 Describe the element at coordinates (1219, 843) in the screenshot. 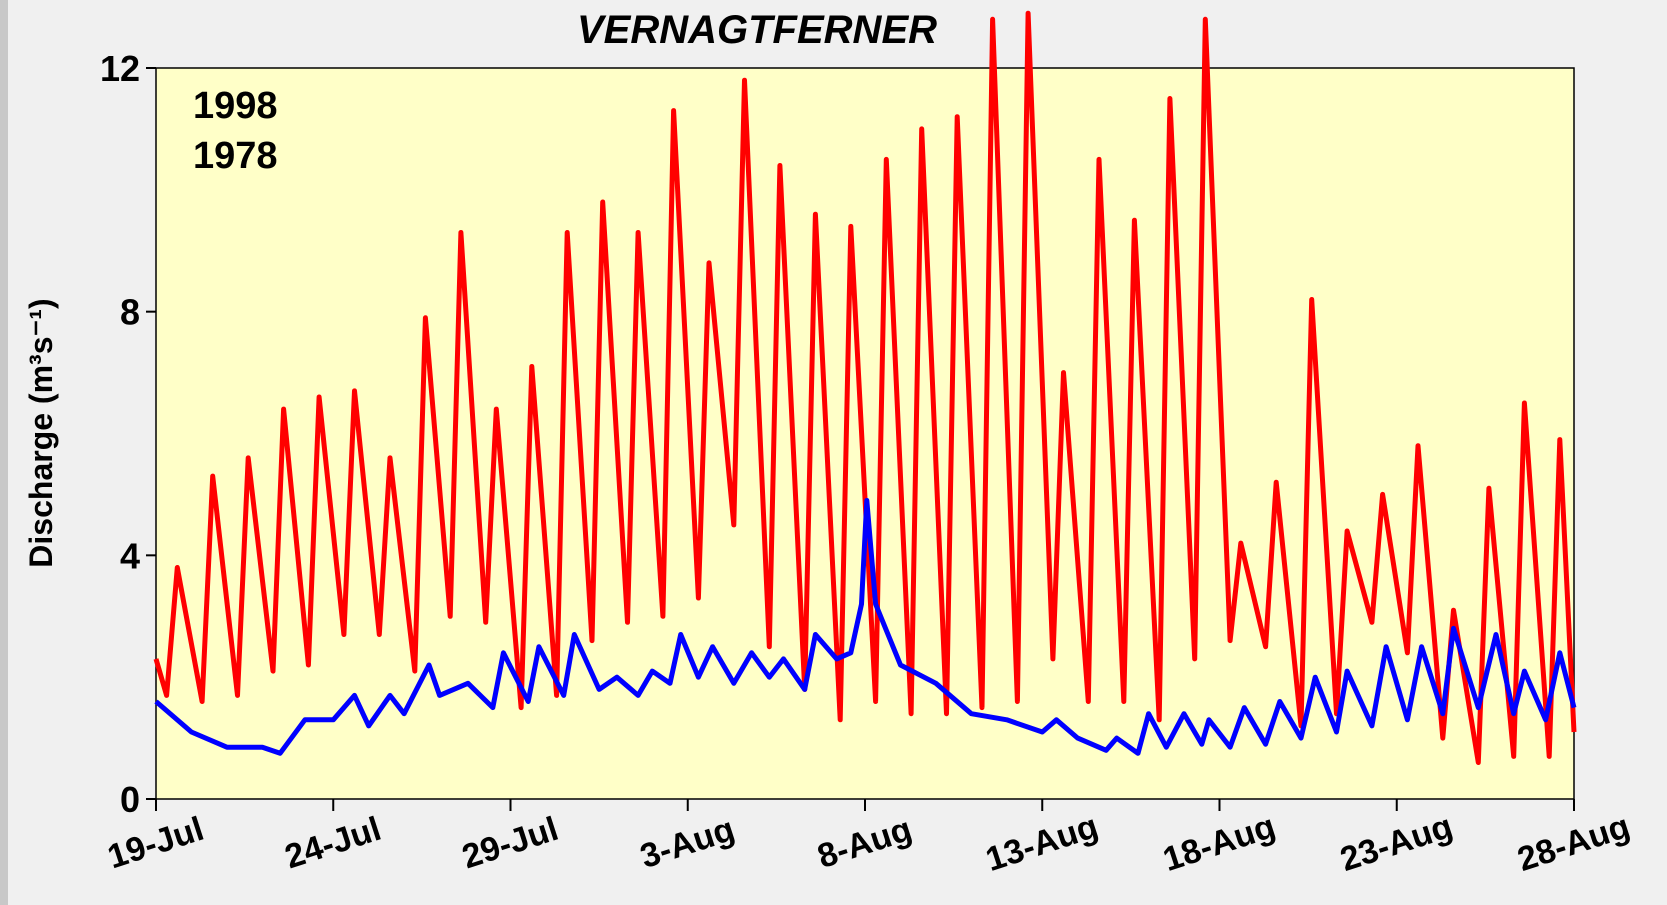

I see `x-tick-label: 18-Aug` at that location.